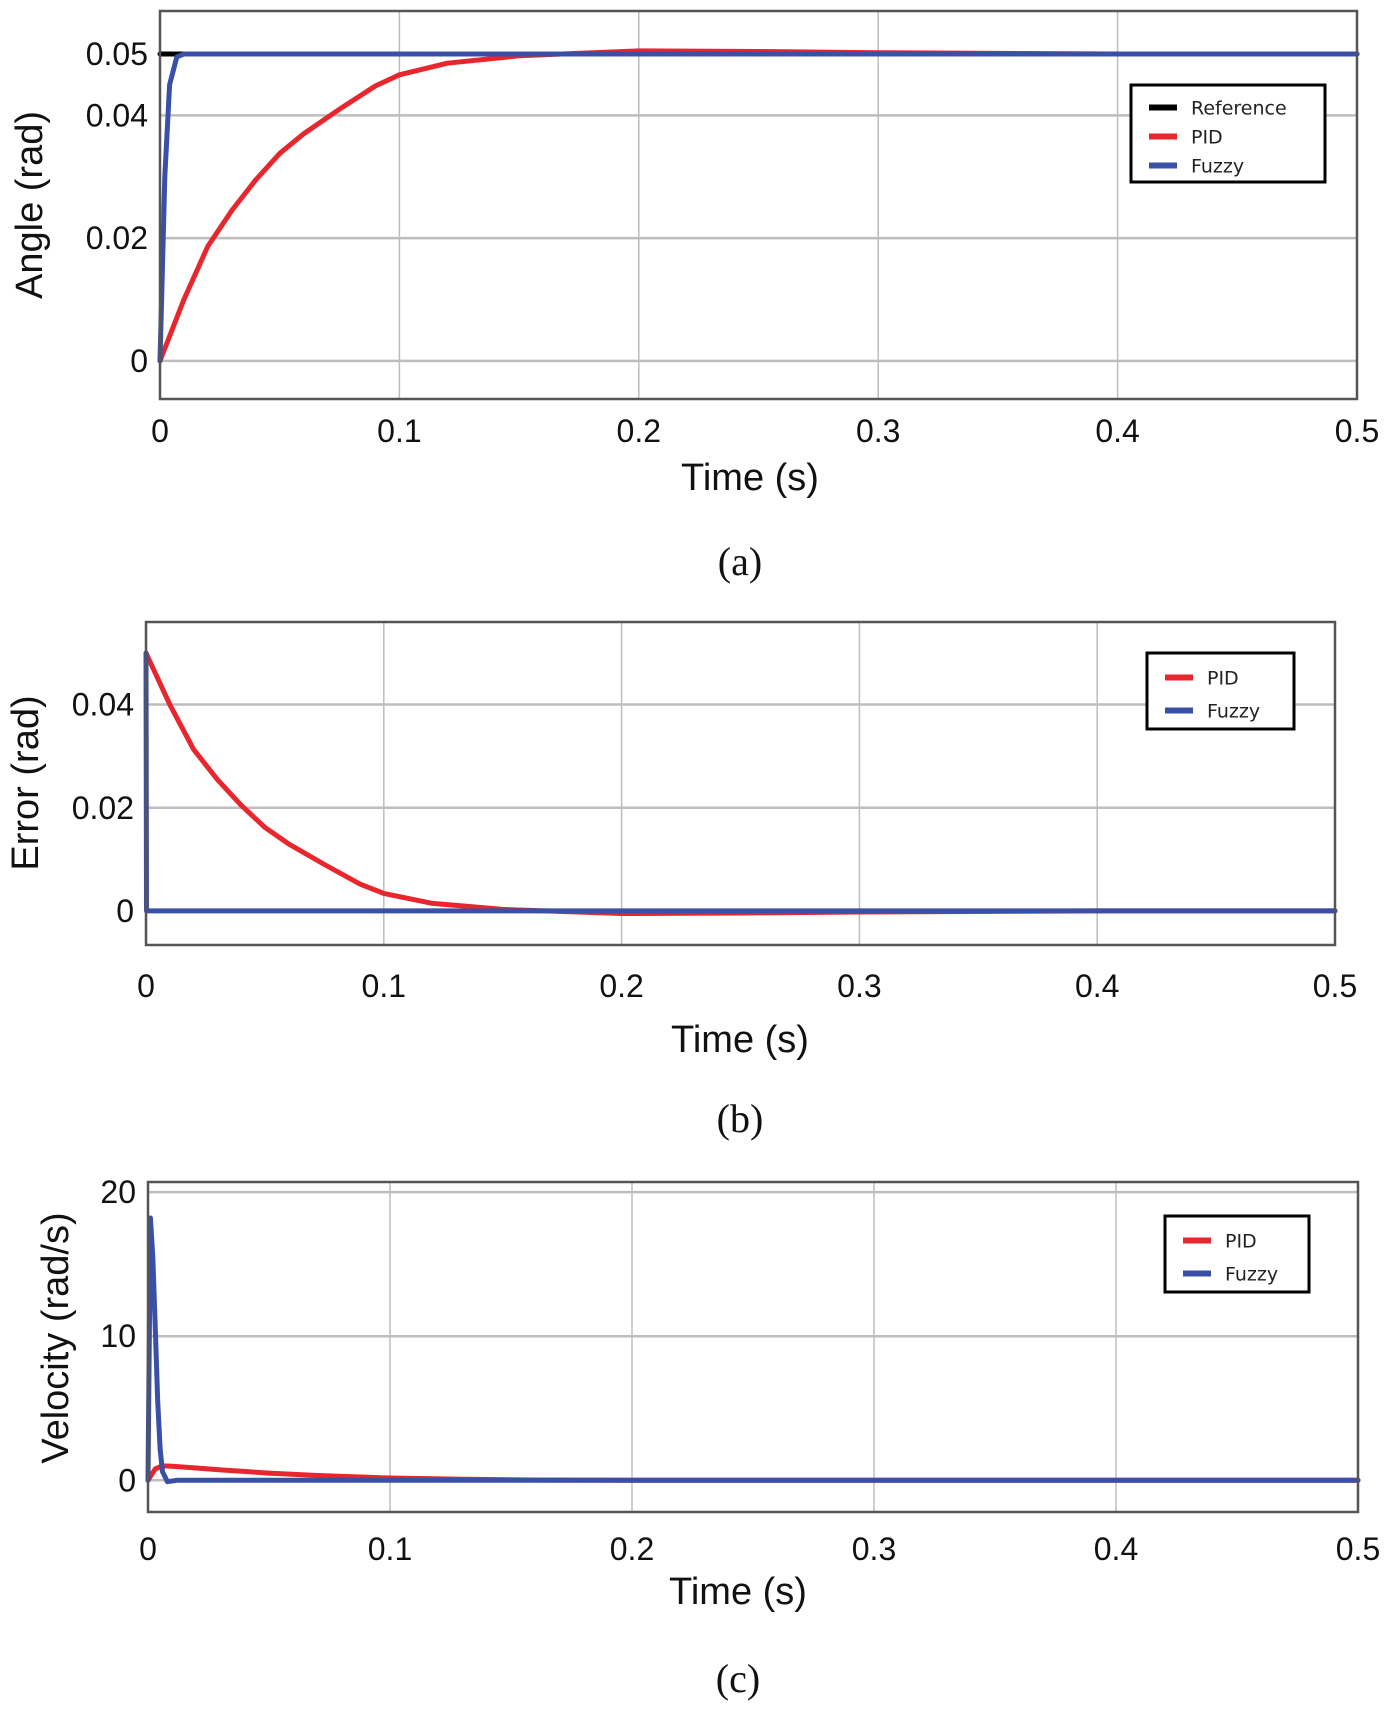  What do you see at coordinates (26, 782) in the screenshot?
I see `panel-b-ylabel: Error (rad)` at bounding box center [26, 782].